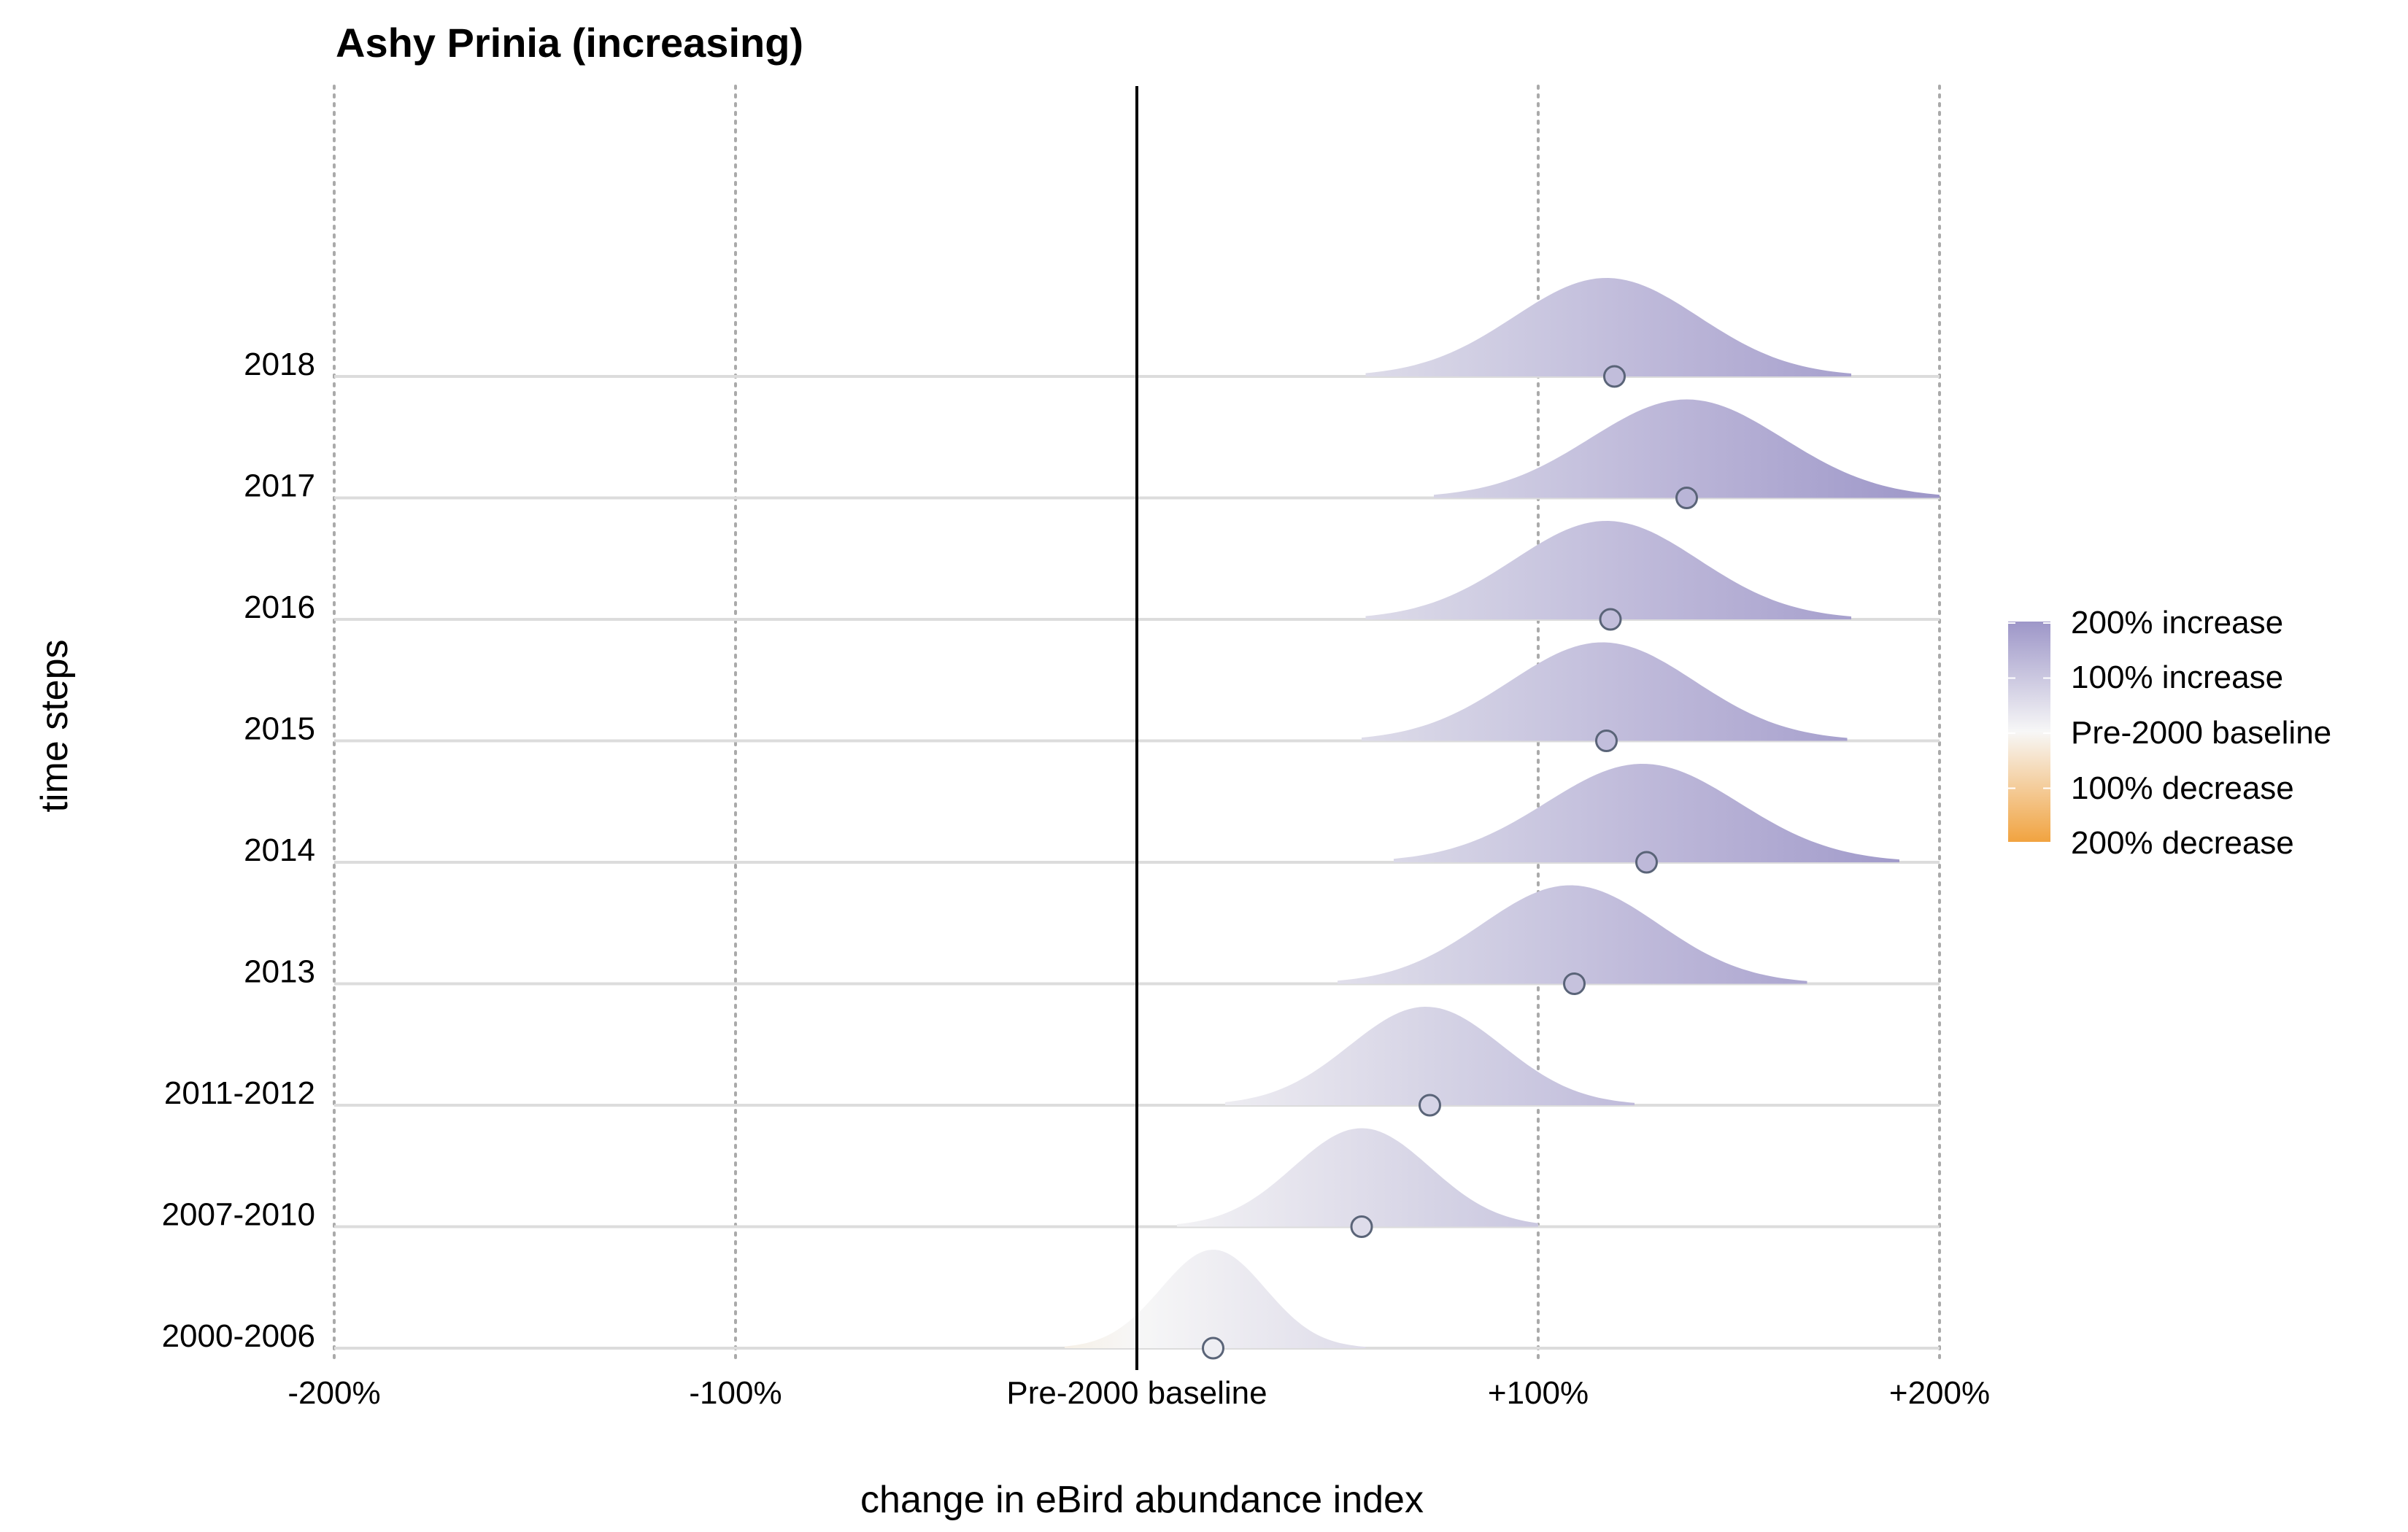 The width and height of the screenshot is (2408, 1532). What do you see at coordinates (735, 1393) in the screenshot?
I see `x-tick-label: -100%` at bounding box center [735, 1393].